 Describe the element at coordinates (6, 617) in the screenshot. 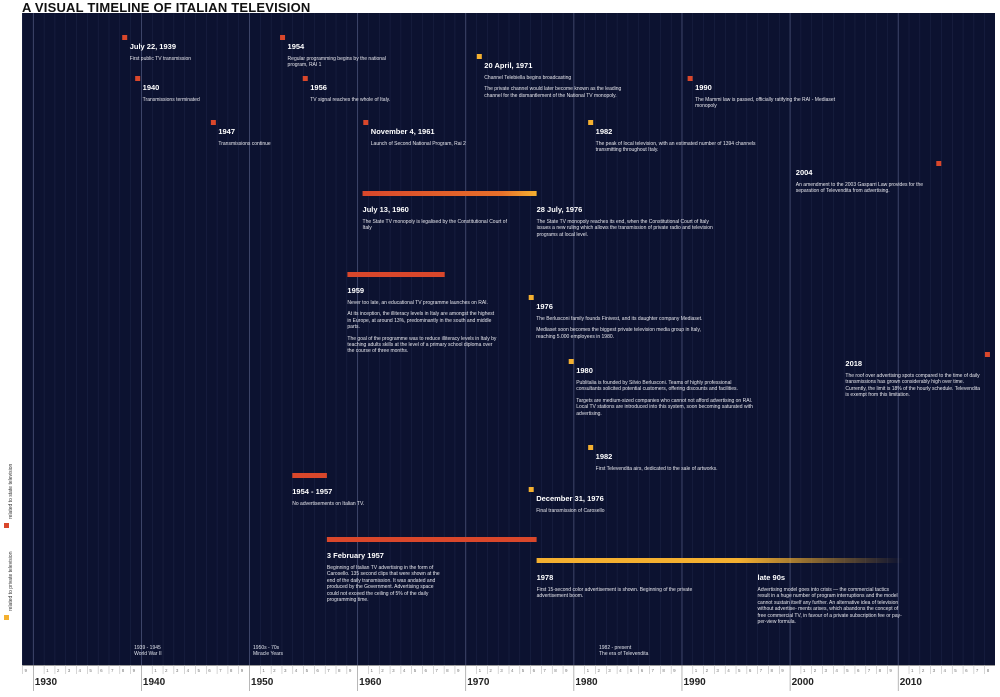

I see `legend-swatch-private` at that location.